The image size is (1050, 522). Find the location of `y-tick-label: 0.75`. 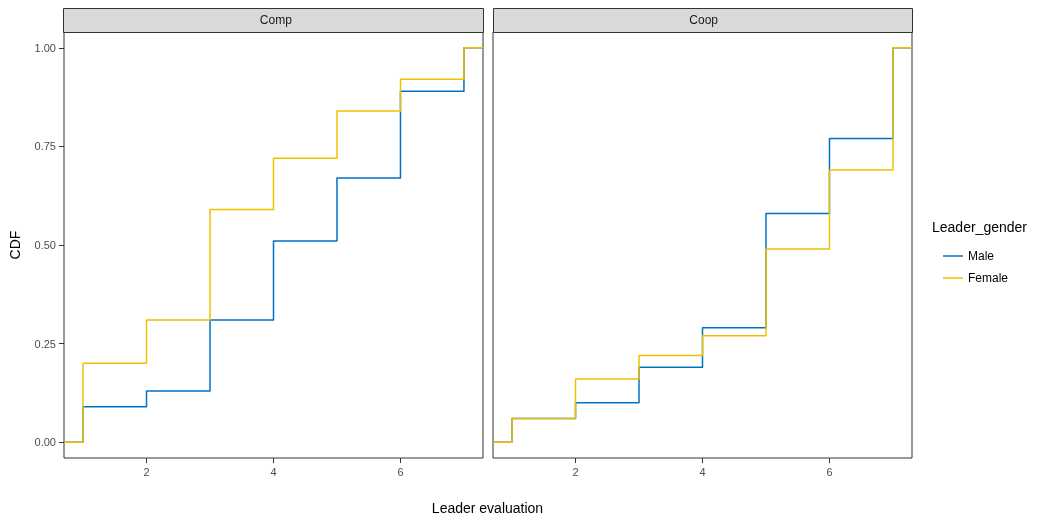

y-tick-label: 0.75 is located at coordinates (45, 146).